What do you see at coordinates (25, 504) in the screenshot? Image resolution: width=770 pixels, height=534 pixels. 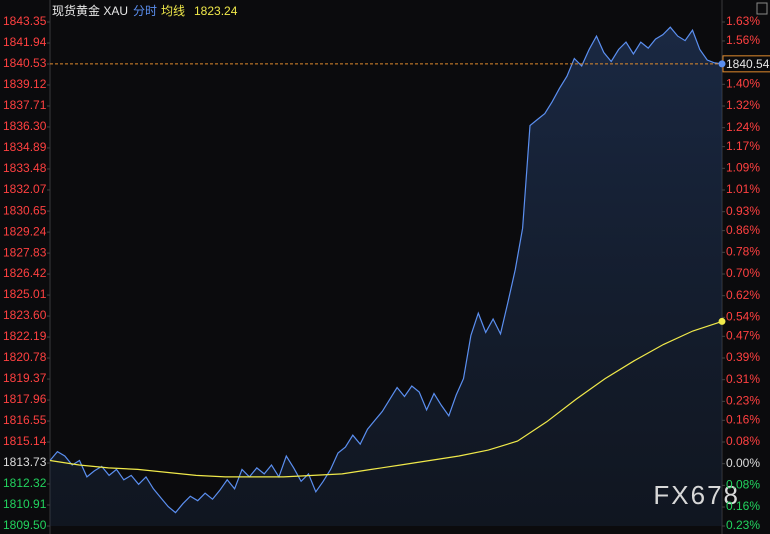 I see `y-tick-label: 1810.91` at bounding box center [25, 504].